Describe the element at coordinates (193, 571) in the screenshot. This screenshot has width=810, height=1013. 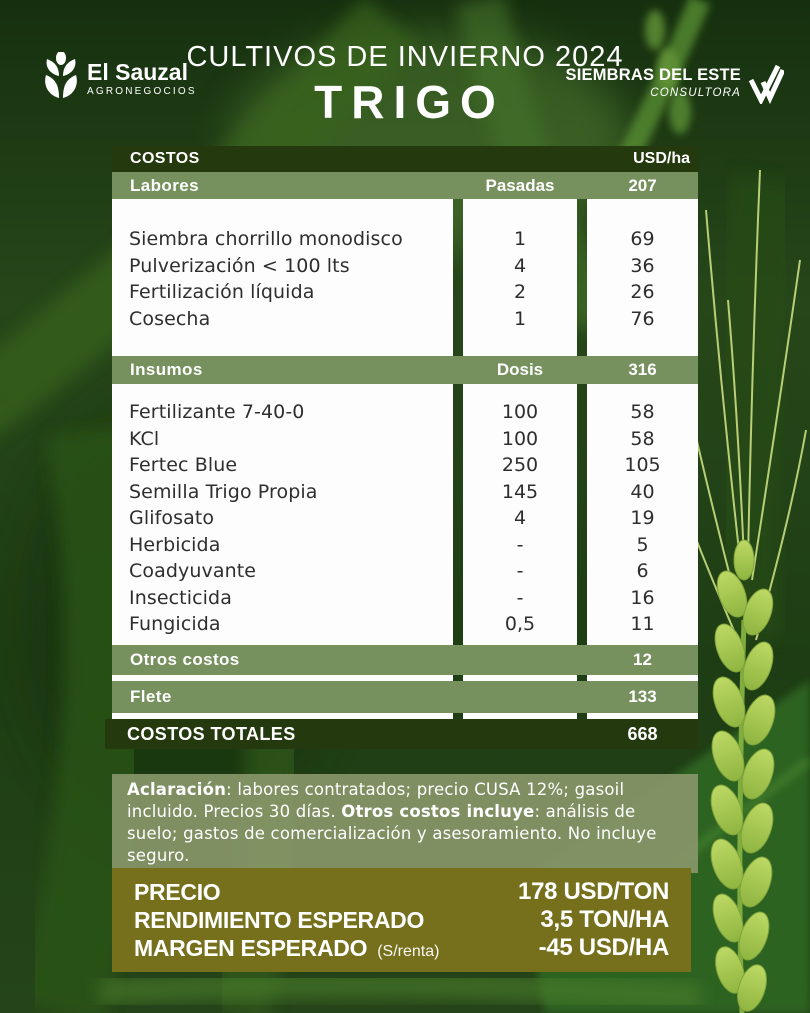
I see `cost-item-name: Coadyuvante` at that location.